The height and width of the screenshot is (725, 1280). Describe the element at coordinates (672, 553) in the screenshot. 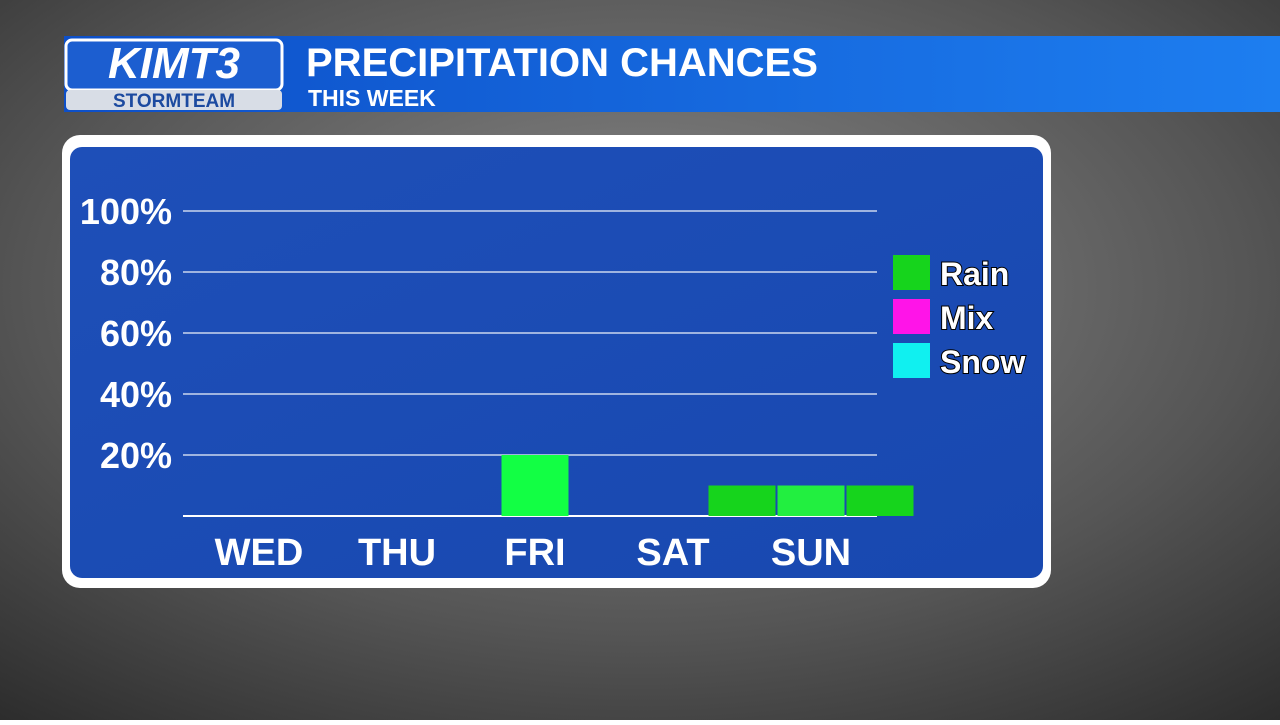

I see `x-tick-label: SAT` at that location.